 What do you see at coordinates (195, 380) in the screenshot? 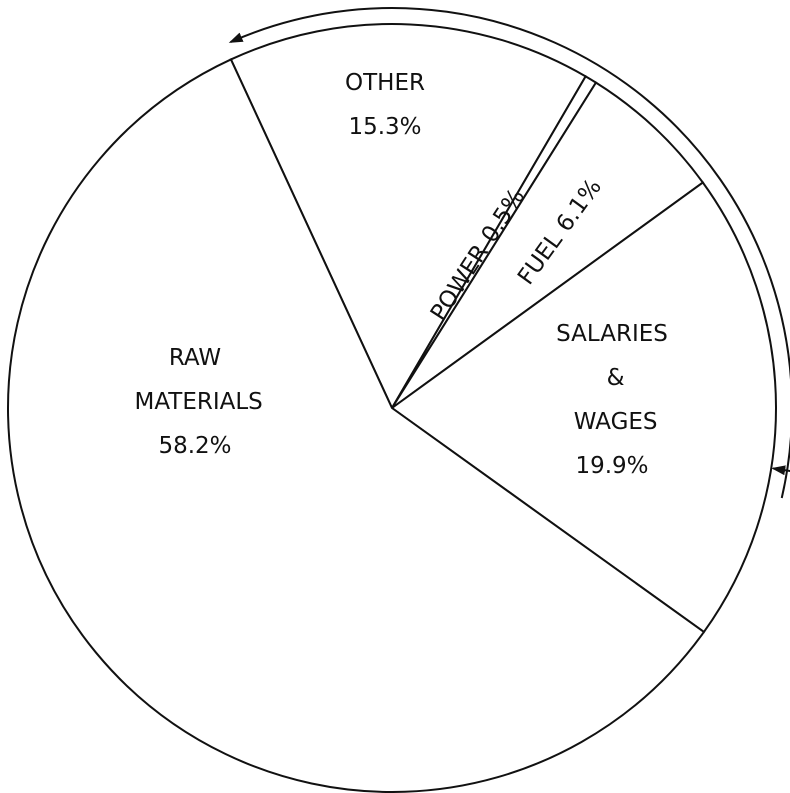
I see `category-label: RAW MATERIALS` at bounding box center [195, 380].